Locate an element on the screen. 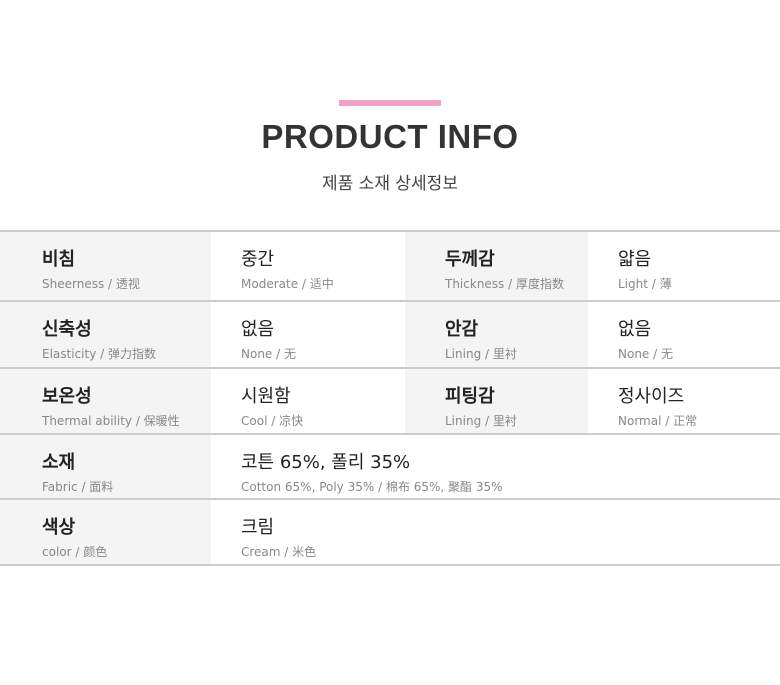 This screenshot has height=685, width=780. value-cell: 중간 Moderate / 适中 is located at coordinates (308, 266).